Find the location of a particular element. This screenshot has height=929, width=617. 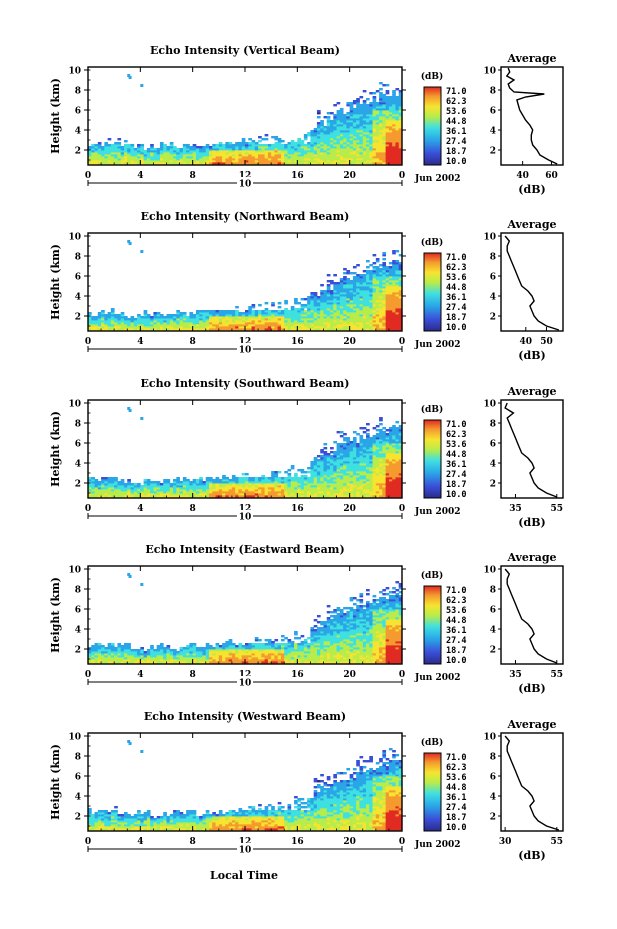

x-tick-label: 8 is located at coordinates (193, 509).